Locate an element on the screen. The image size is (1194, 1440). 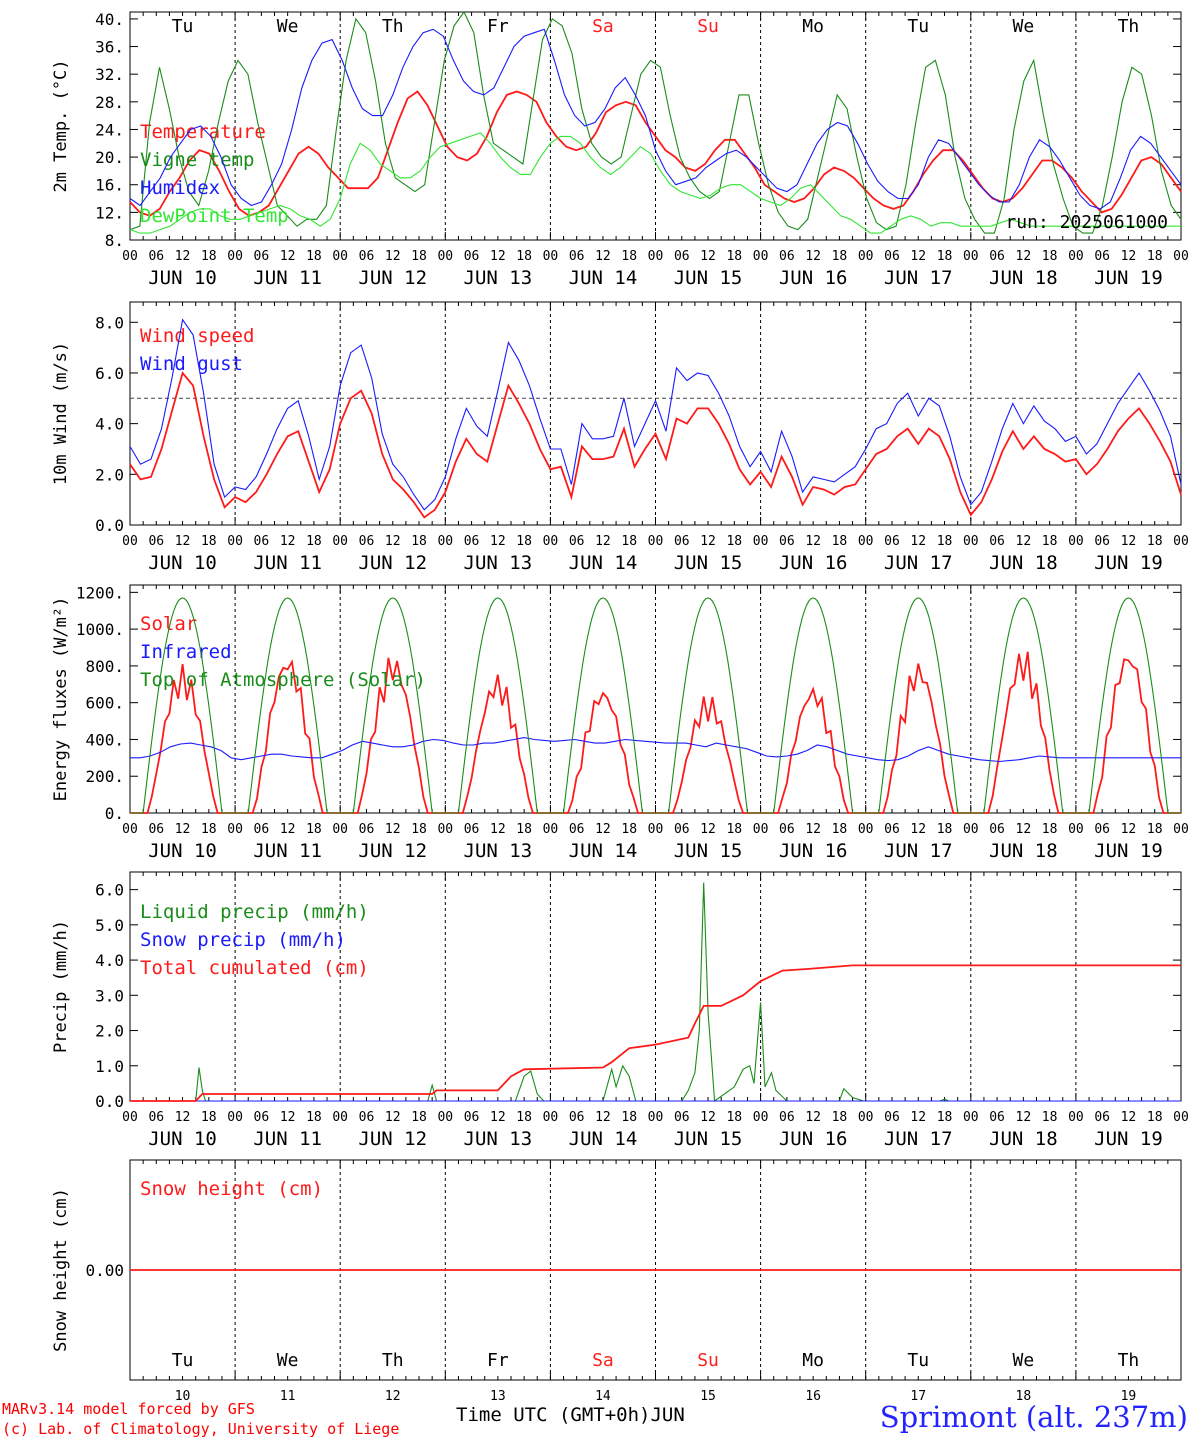
series-line-blue is located at coordinates (655, 750).